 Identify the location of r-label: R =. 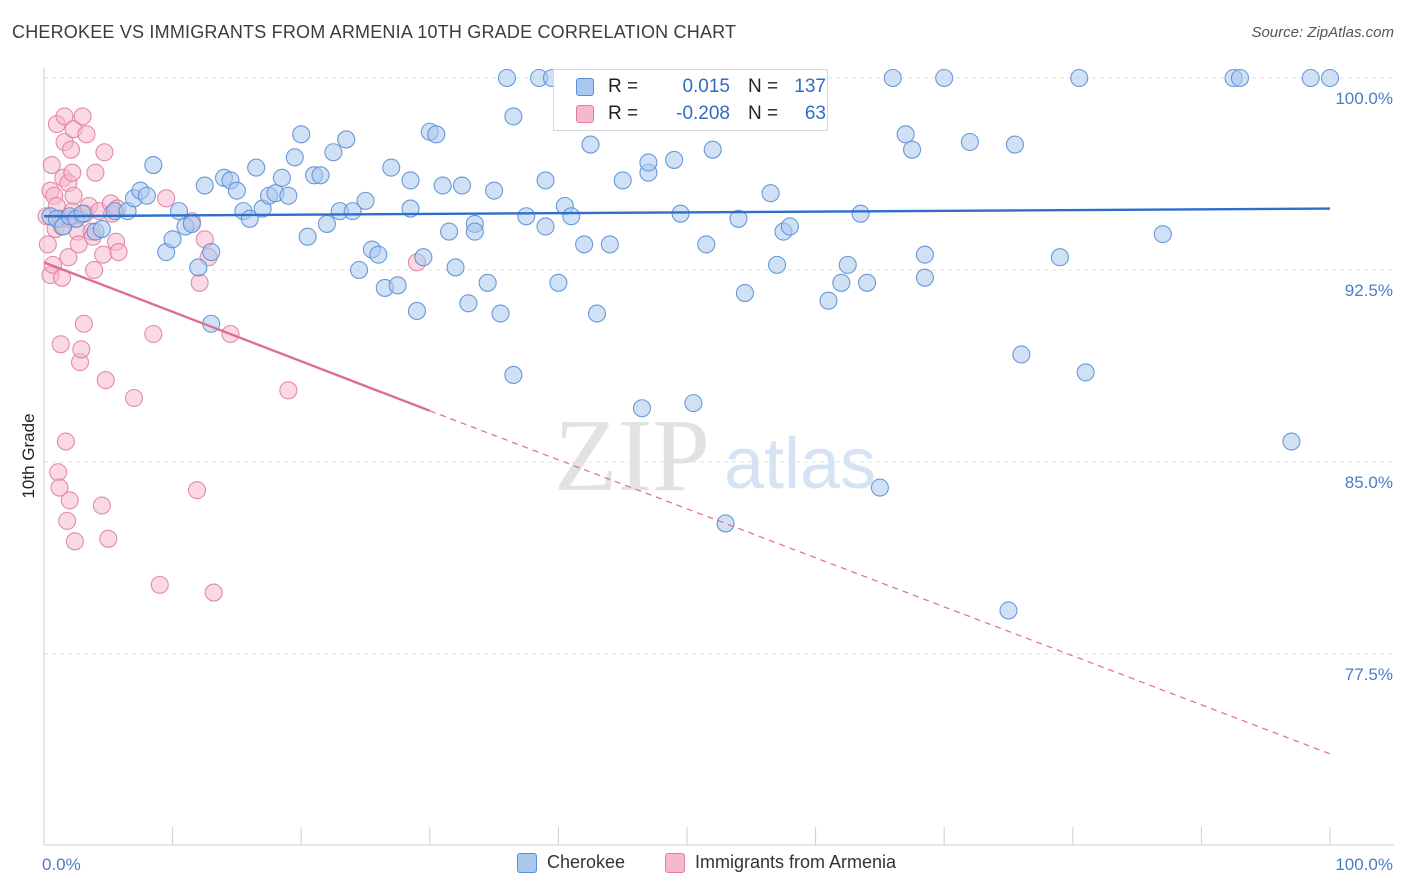
(623, 86).